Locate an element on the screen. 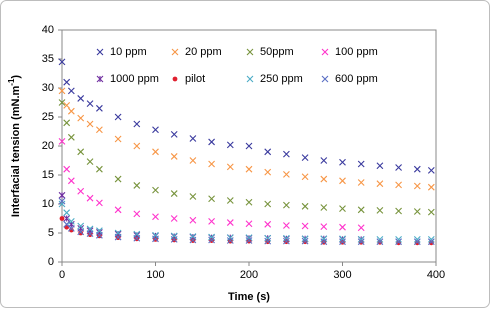 The height and width of the screenshot is (313, 490). legend-label: 50ppm is located at coordinates (277, 52).